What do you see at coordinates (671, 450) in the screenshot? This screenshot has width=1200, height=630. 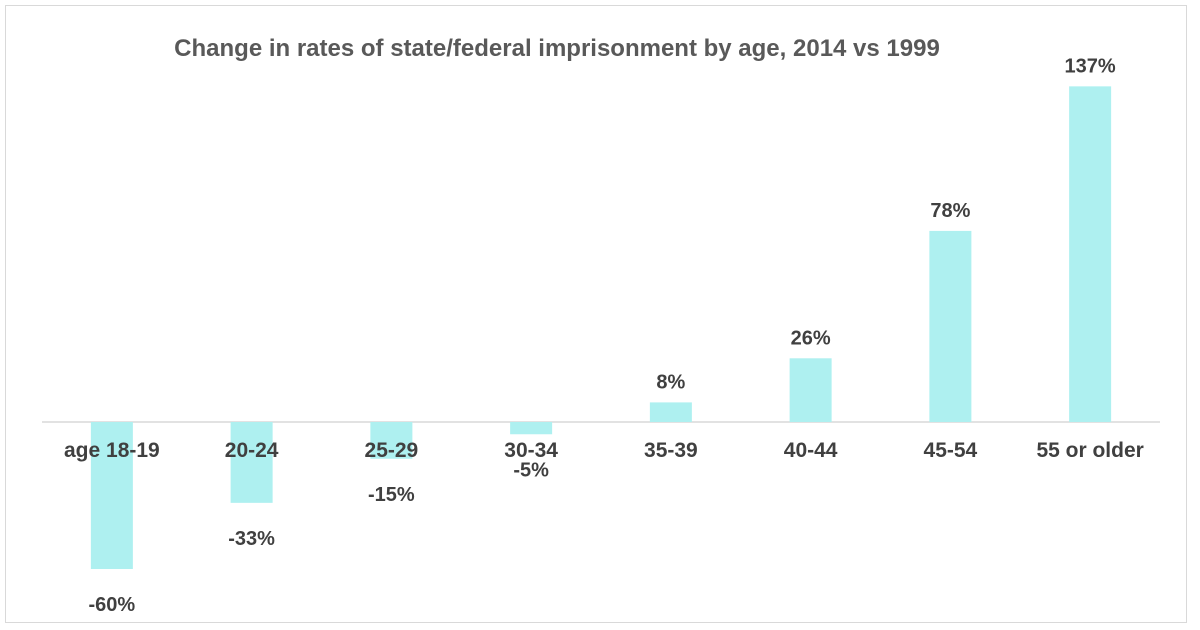 I see `category-label-4: 35-39` at bounding box center [671, 450].